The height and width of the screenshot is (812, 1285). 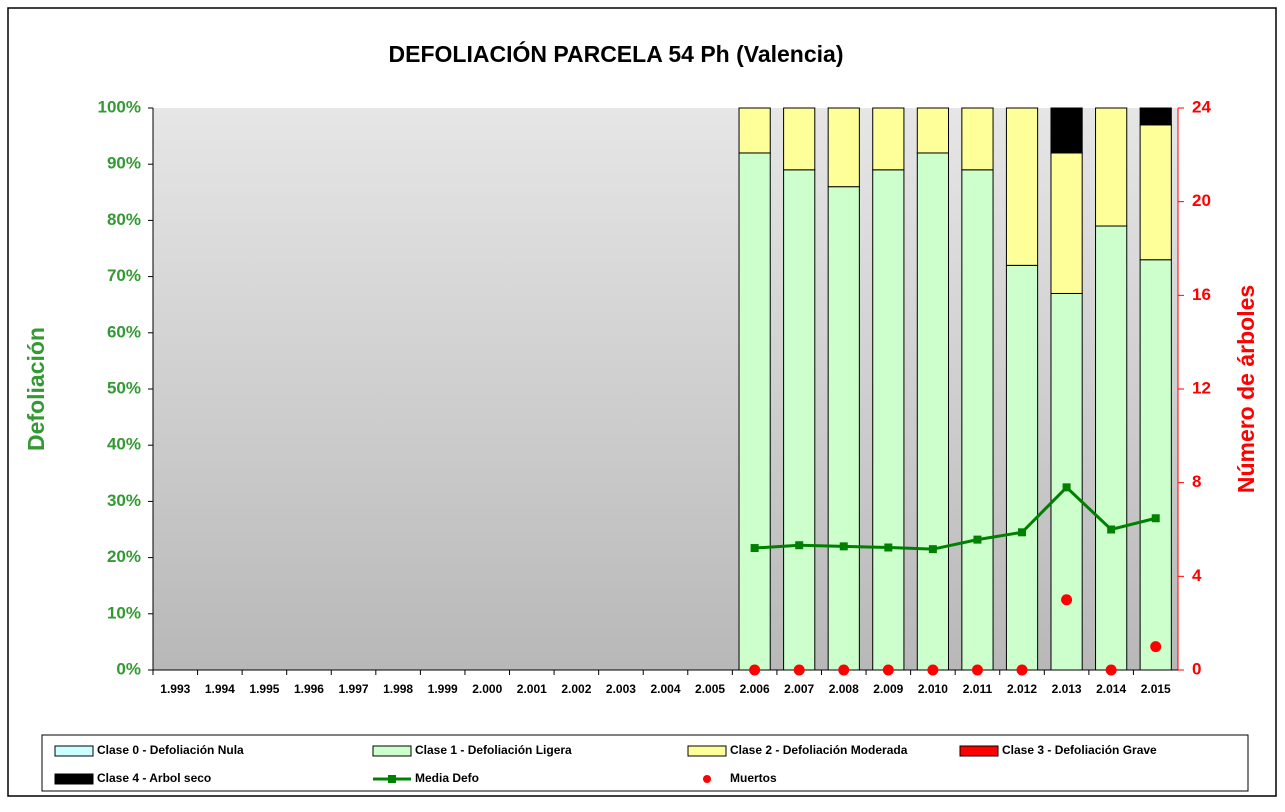 What do you see at coordinates (124, 444) in the screenshot?
I see `y-tick-label: 40%` at bounding box center [124, 444].